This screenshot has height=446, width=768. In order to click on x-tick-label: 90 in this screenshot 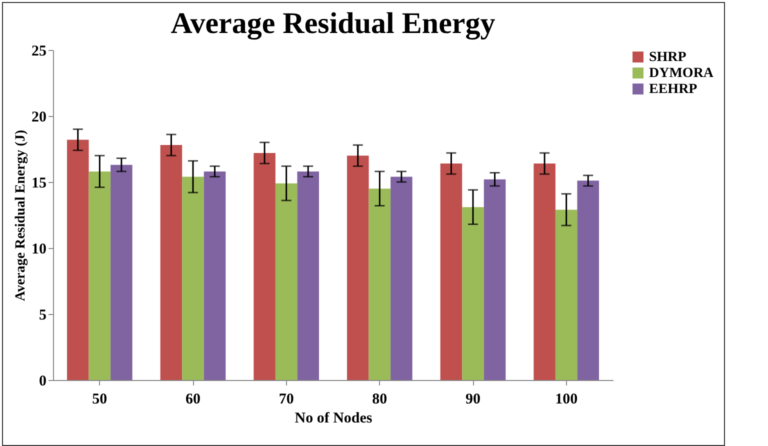, I will do `click(473, 400)`.